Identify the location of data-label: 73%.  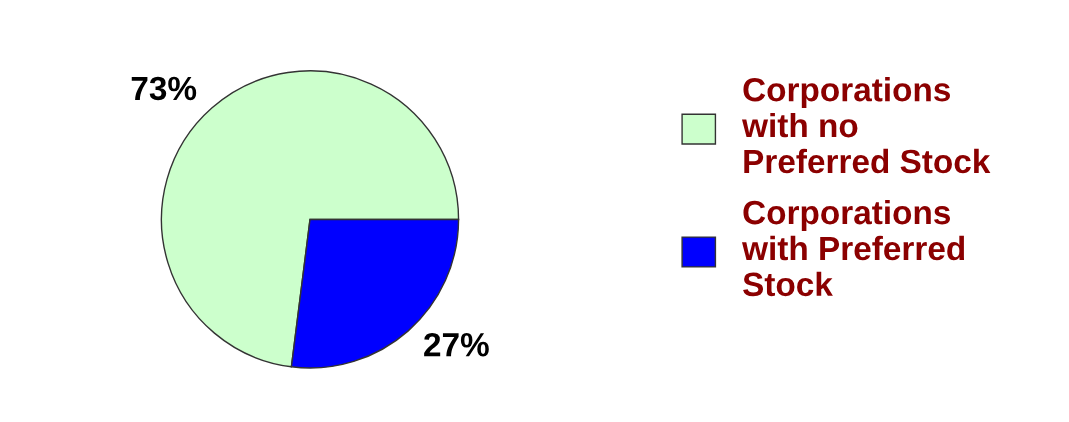
(164, 88).